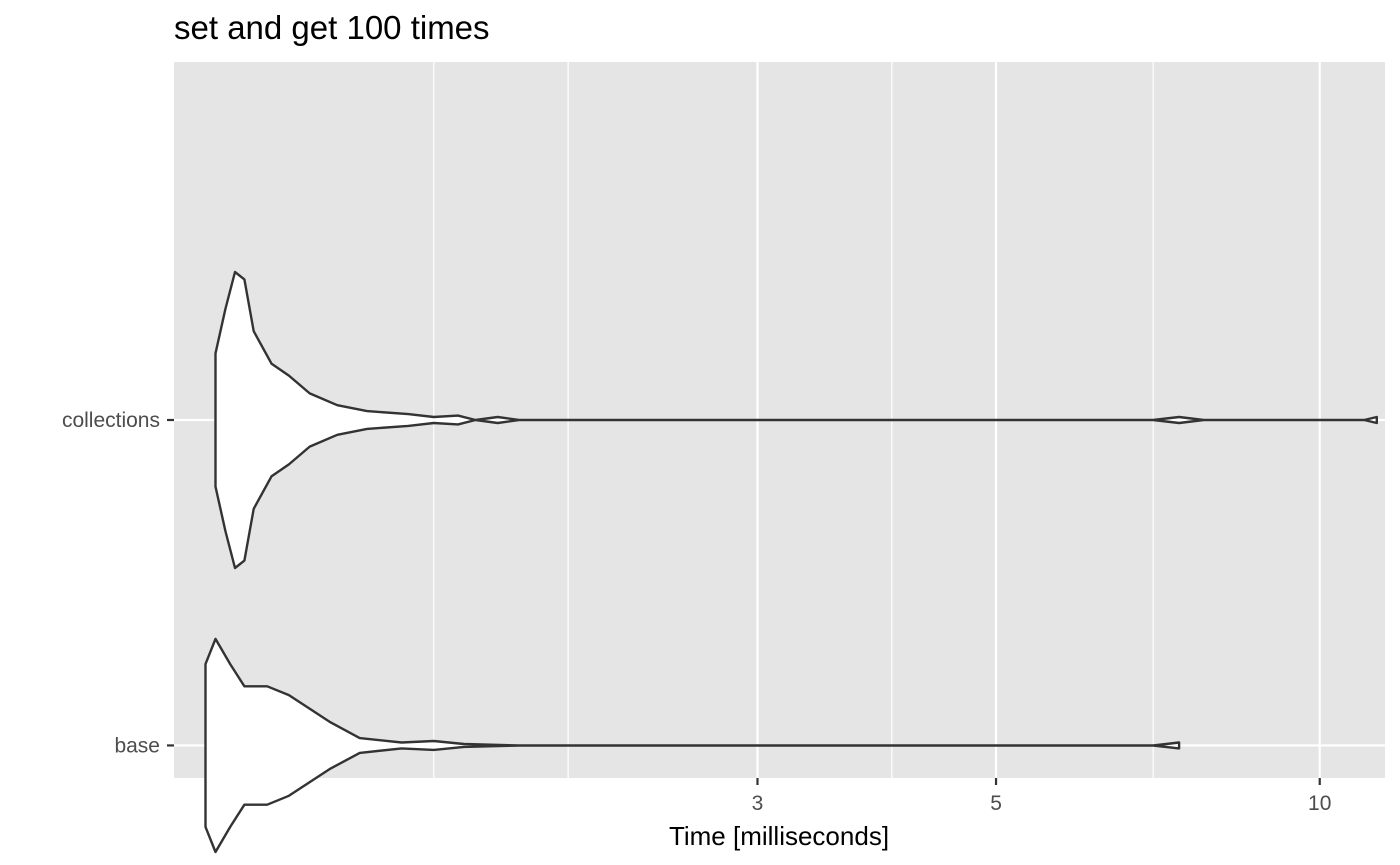 The width and height of the screenshot is (1400, 865). What do you see at coordinates (111, 420) in the screenshot?
I see `y-tick-label: collections` at bounding box center [111, 420].